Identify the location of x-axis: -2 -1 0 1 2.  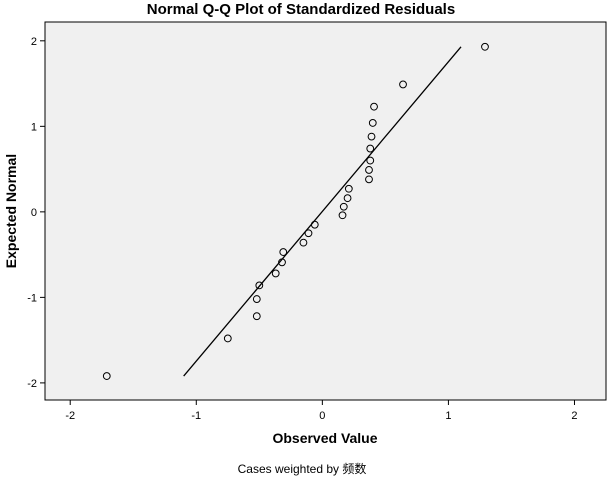
(321, 411).